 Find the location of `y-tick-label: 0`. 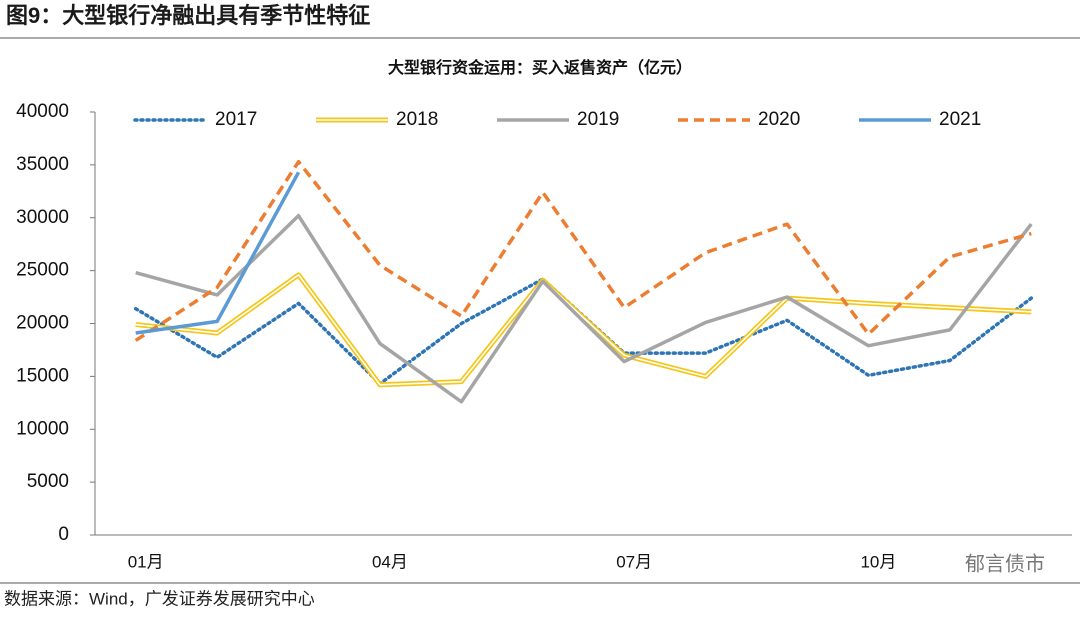

y-tick-label: 0 is located at coordinates (63, 534).